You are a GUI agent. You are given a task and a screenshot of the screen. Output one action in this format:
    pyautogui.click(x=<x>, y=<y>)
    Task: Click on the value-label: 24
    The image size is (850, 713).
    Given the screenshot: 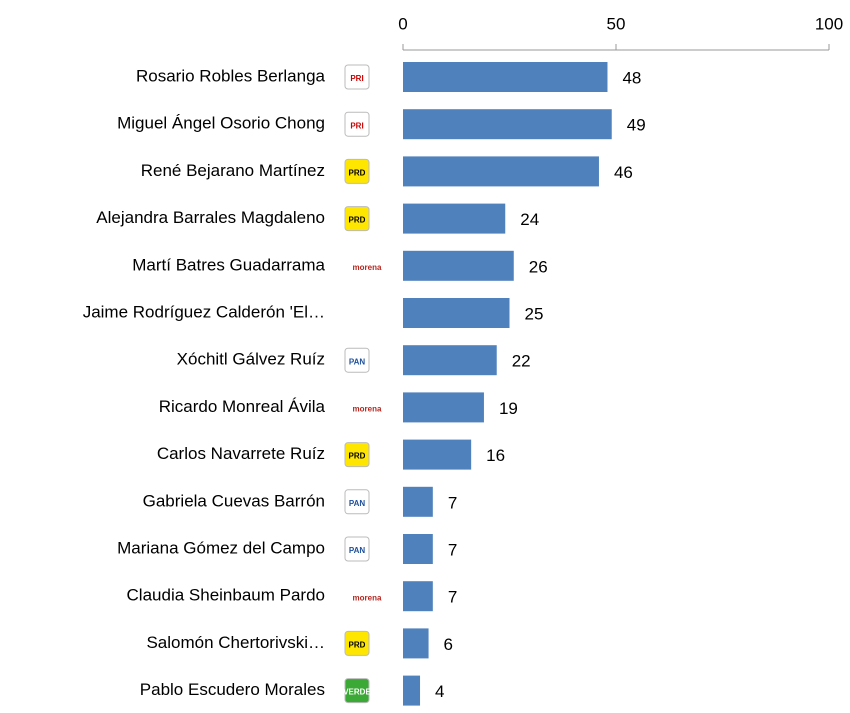 What is the action you would take?
    pyautogui.click(x=529, y=219)
    